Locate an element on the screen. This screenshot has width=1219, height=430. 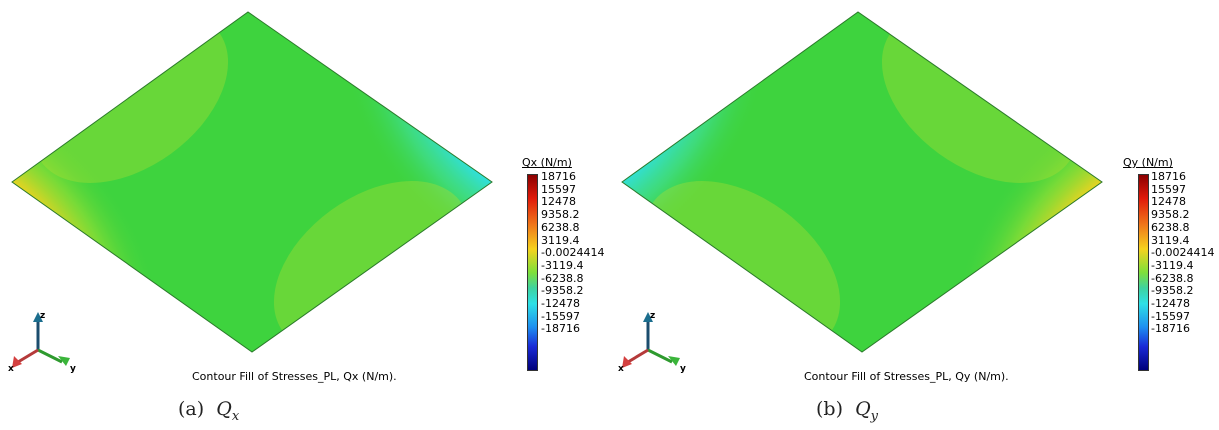
subcaption-b: (b) Qy is located at coordinates (847, 411).